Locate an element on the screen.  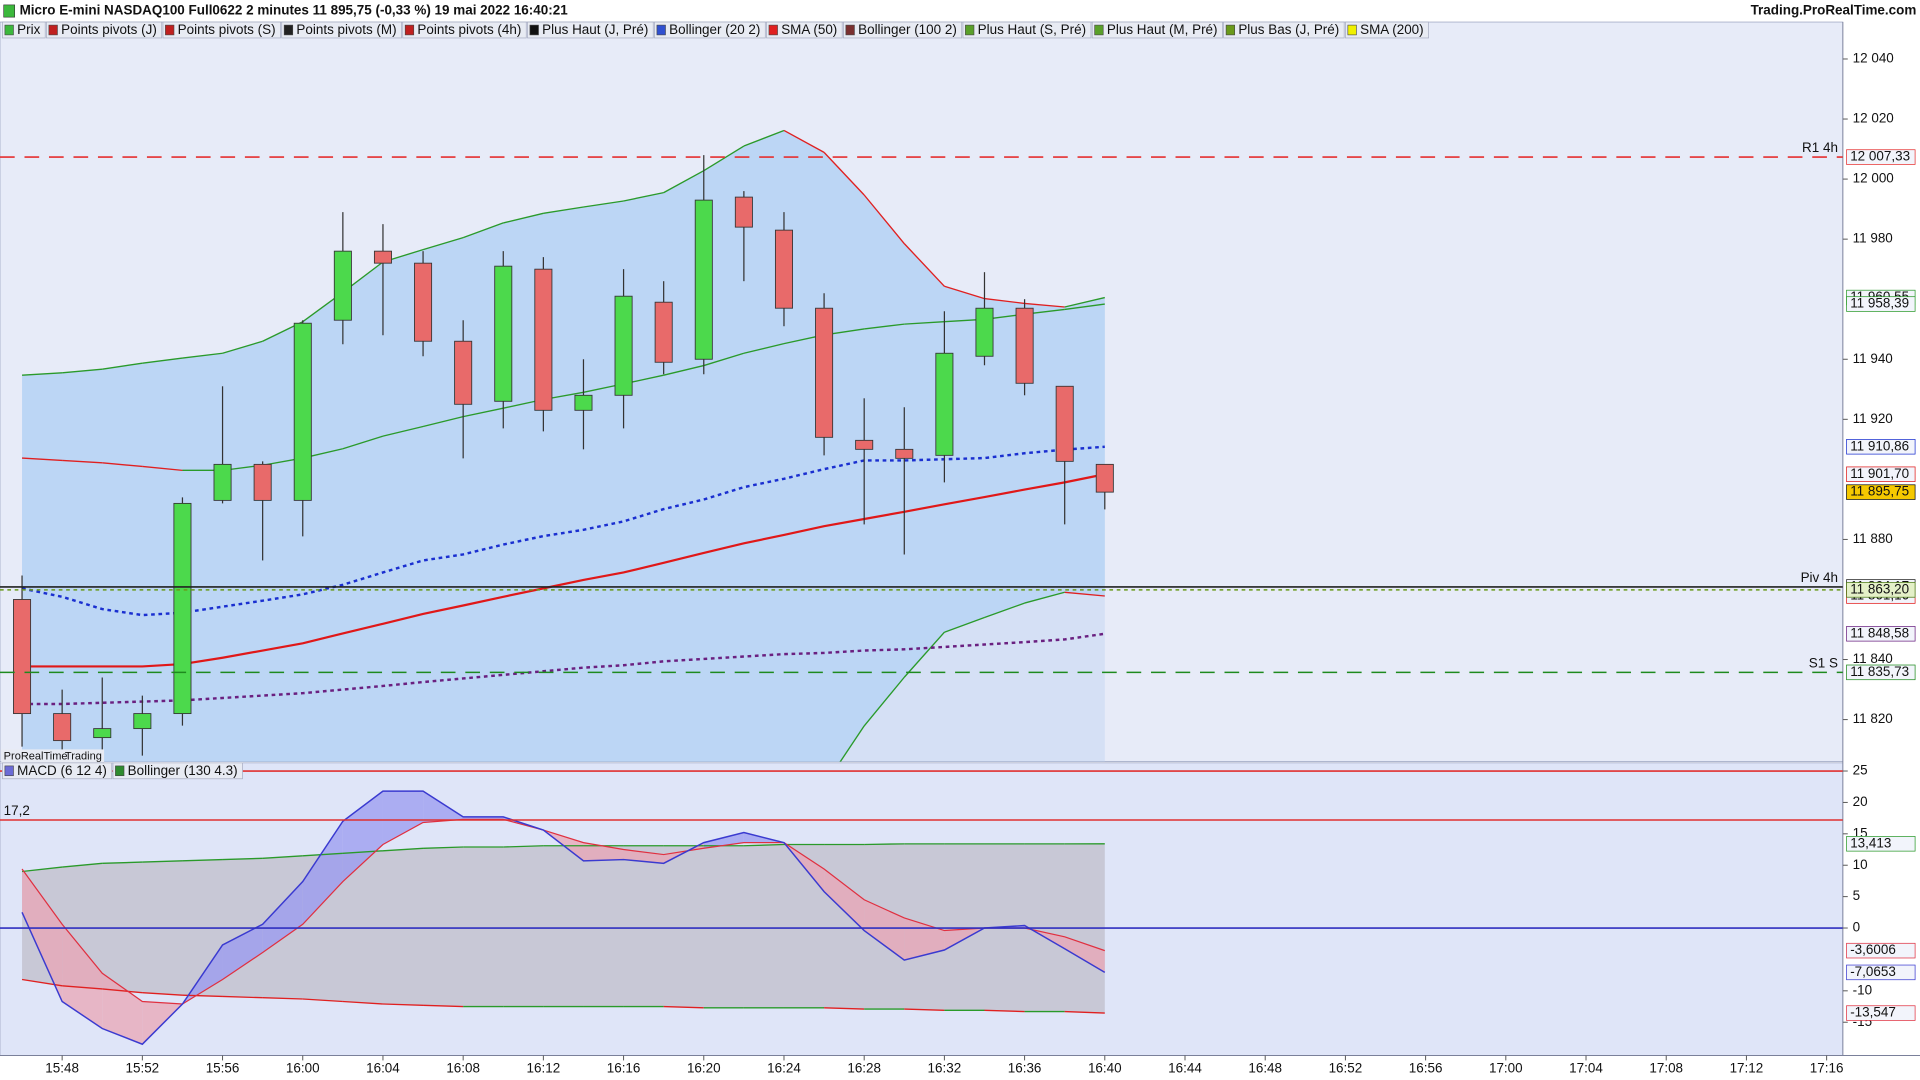
x-tick-label: 16:00 is located at coordinates (303, 1068).